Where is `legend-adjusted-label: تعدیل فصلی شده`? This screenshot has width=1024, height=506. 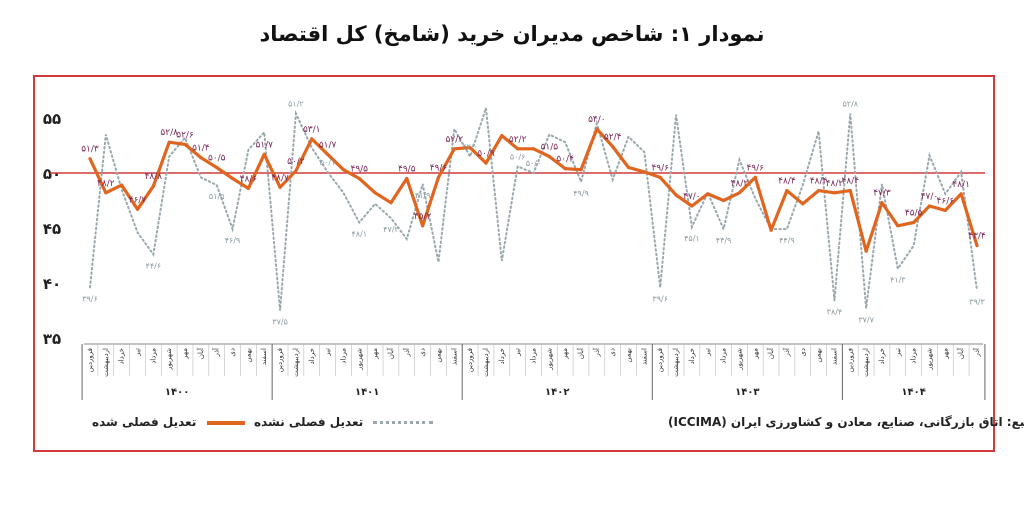
legend-adjusted-label: تعدیل فصلی شده is located at coordinates (144, 422).